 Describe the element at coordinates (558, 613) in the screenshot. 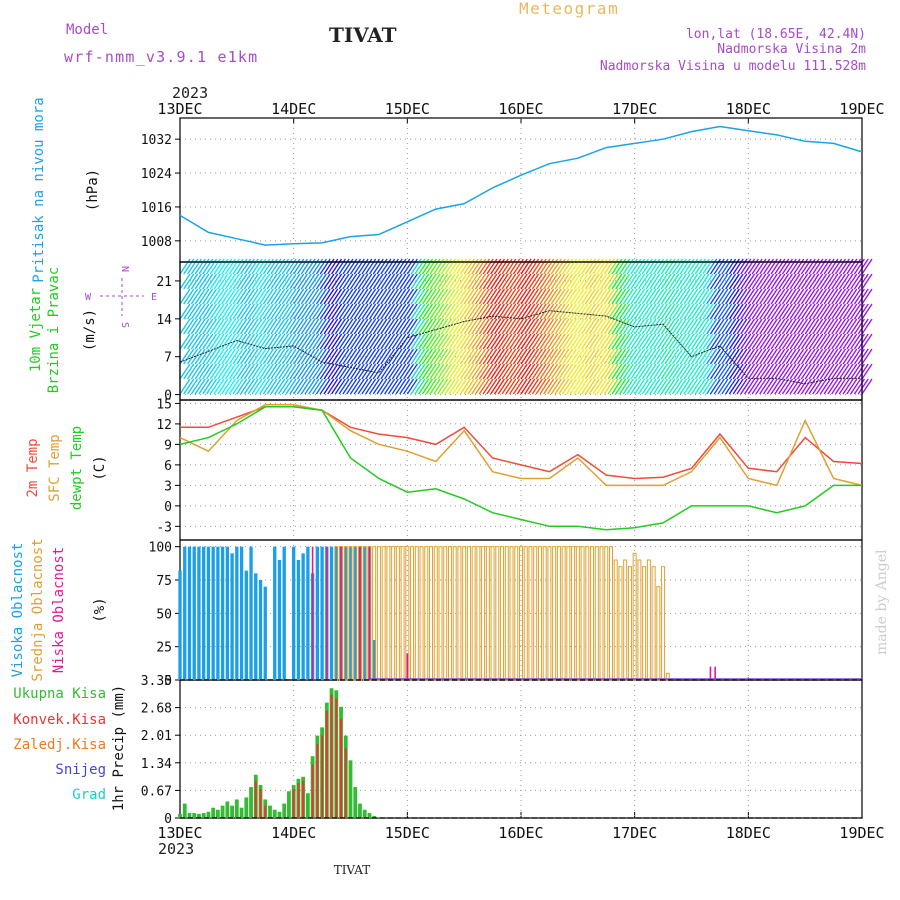

I see `cloud-mid-bar` at that location.